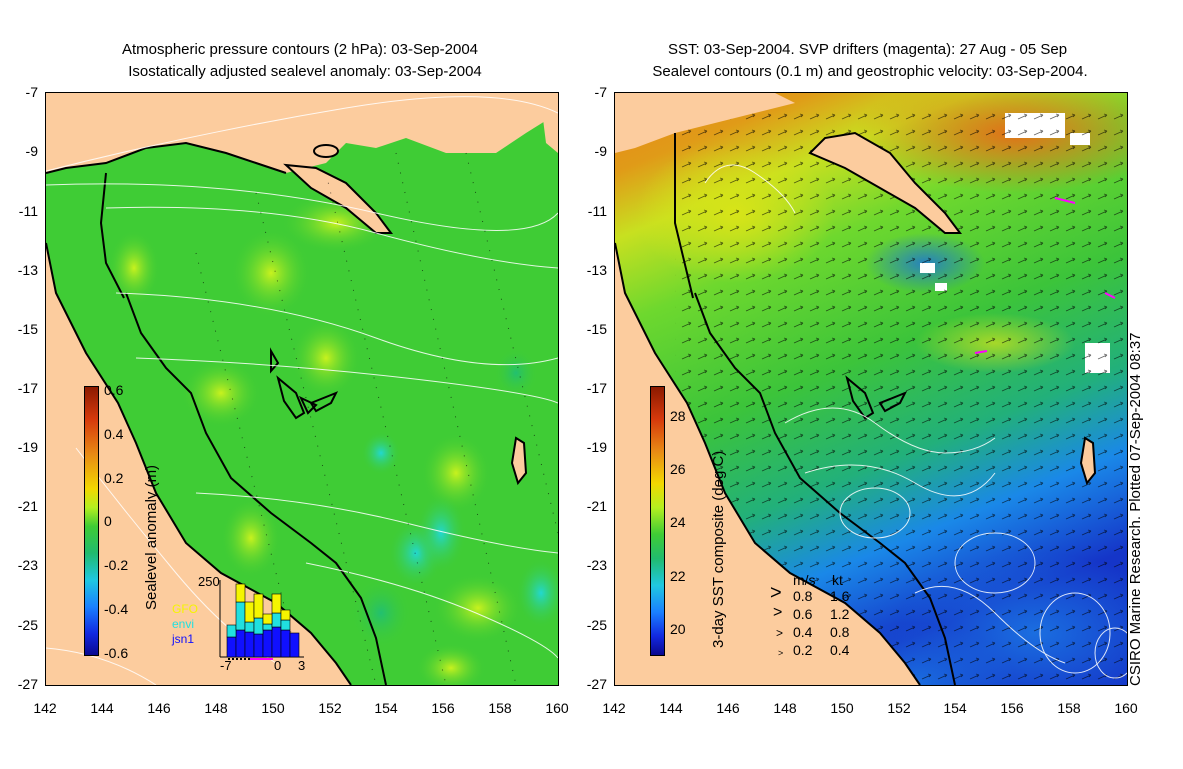 The height and width of the screenshot is (769, 1183). I want to click on sla-colorbar-tick: 0.2, so click(114, 478).